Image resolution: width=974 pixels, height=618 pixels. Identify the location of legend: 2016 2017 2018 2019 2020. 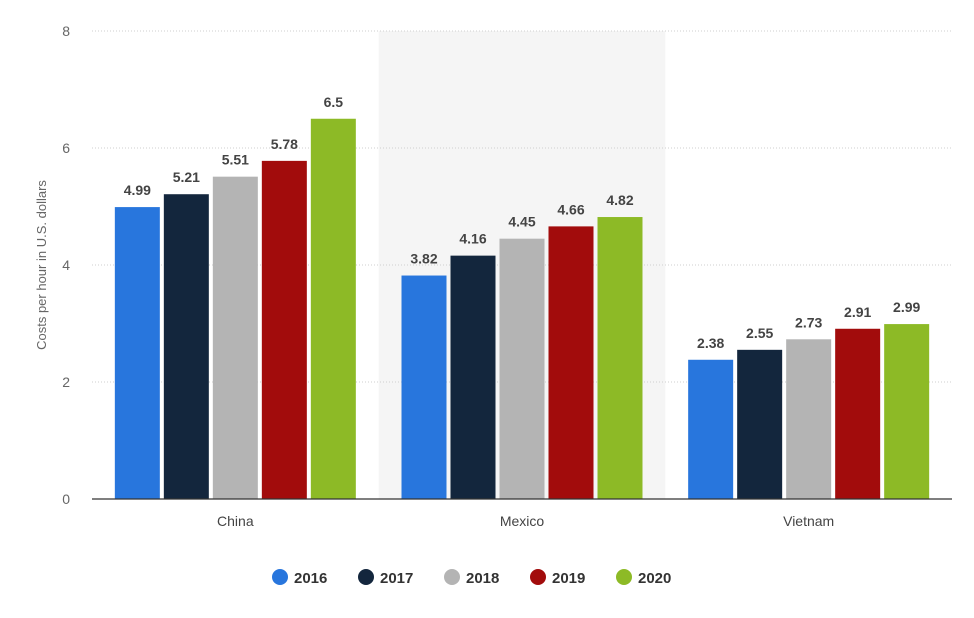
(471, 578).